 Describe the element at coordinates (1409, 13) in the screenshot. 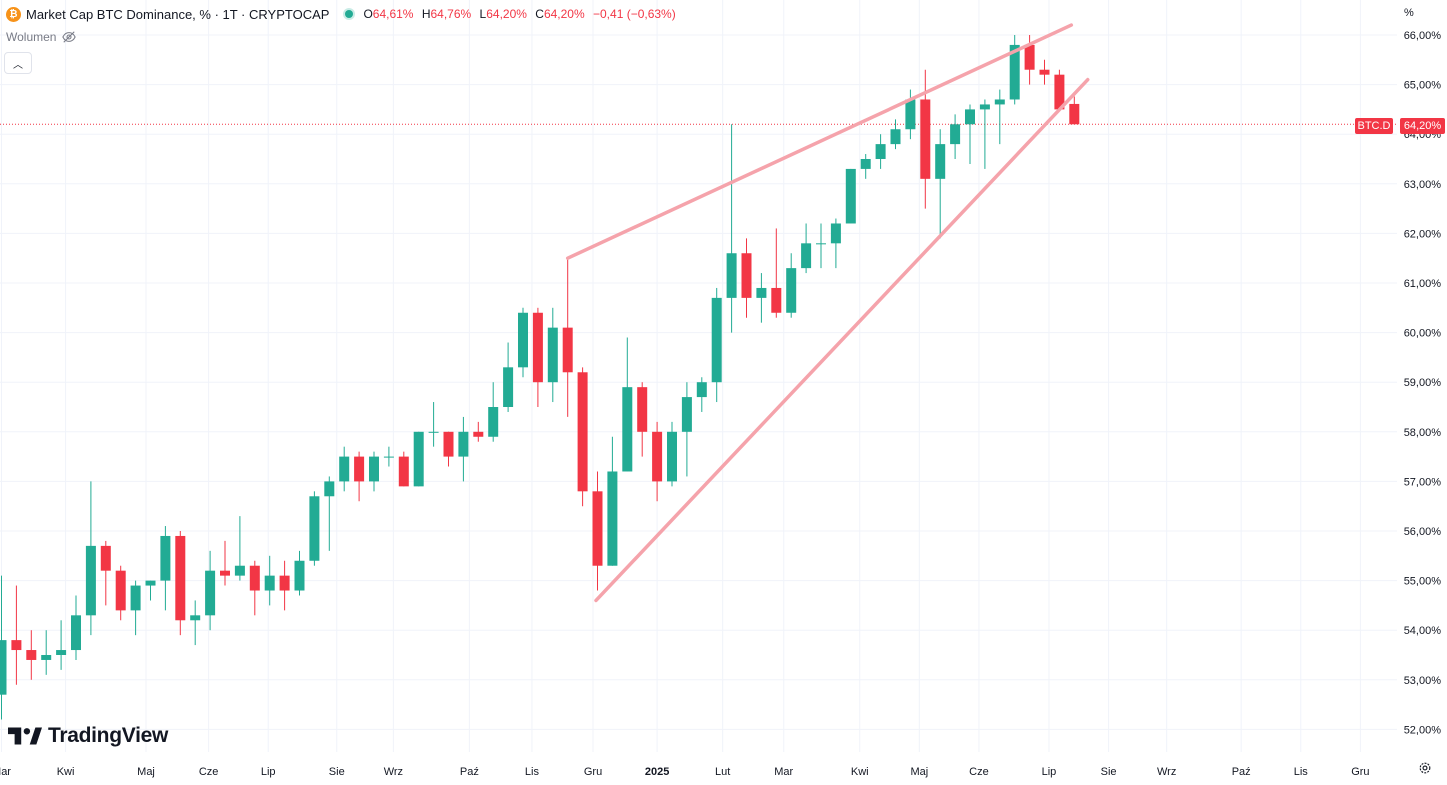

I see `price-scale-unit: %` at that location.